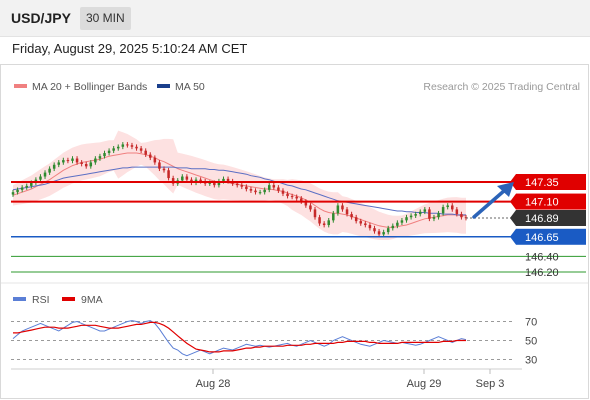 This screenshot has width=590, height=400. What do you see at coordinates (20, 86) in the screenshot?
I see `ma20-legend-swatch` at bounding box center [20, 86].